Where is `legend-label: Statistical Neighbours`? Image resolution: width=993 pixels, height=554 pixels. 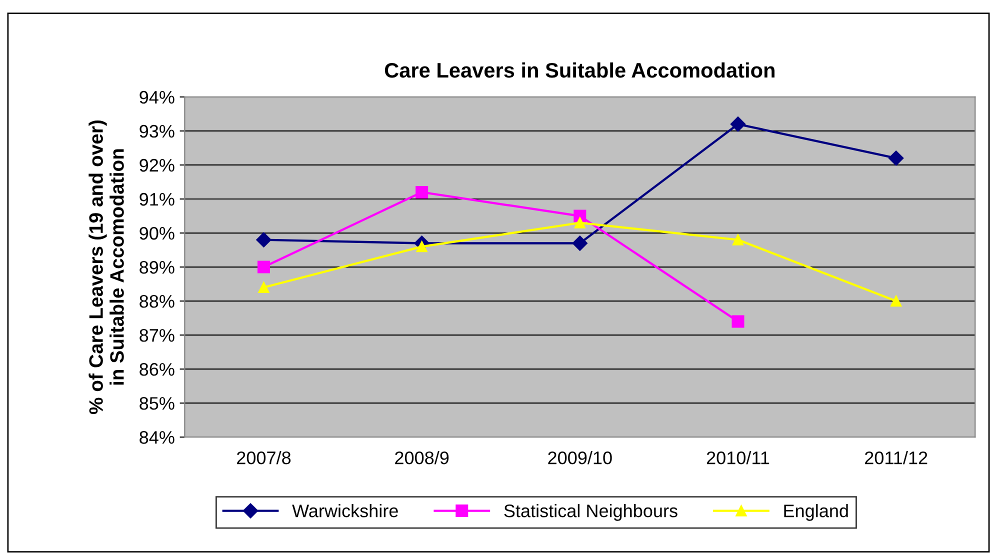
legend-label: Statistical Neighbours is located at coordinates (591, 512).